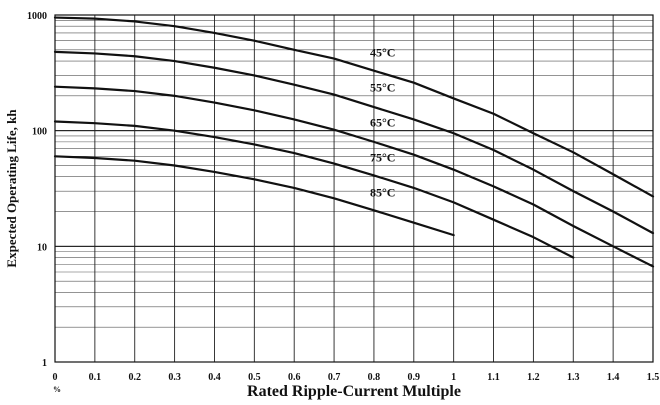 The height and width of the screenshot is (405, 660). I want to click on series-labels: 45°C 55°C 65°C 75°C 85°C, so click(382, 123).